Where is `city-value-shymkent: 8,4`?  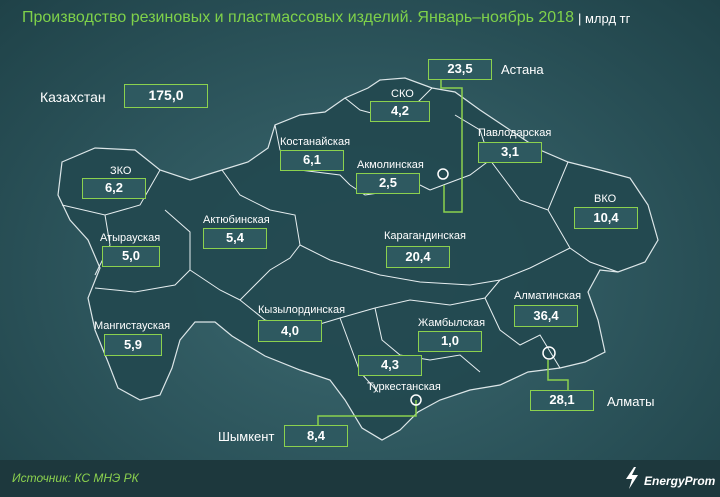
city-value-shymkent: 8,4 is located at coordinates (316, 436).